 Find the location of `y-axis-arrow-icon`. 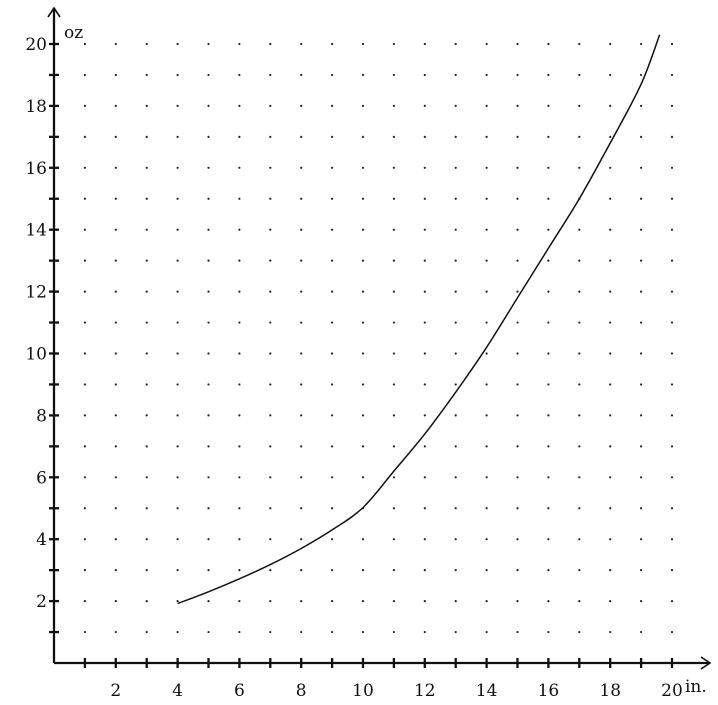

y-axis-arrow-icon is located at coordinates (54, 12).